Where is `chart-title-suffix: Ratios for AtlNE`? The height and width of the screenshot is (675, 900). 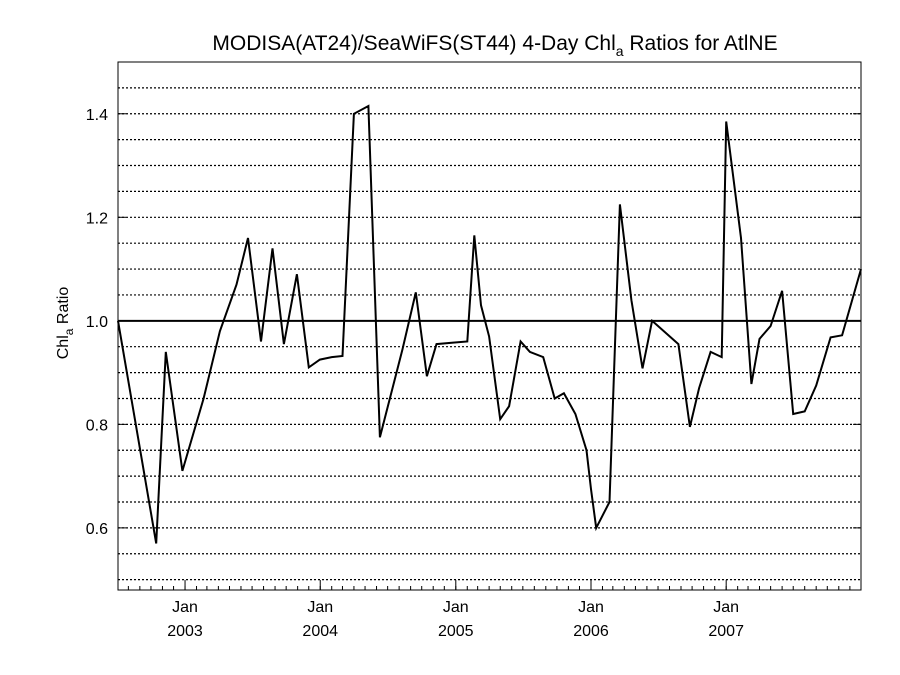
chart-title-suffix: Ratios for AtlNE is located at coordinates (701, 43).